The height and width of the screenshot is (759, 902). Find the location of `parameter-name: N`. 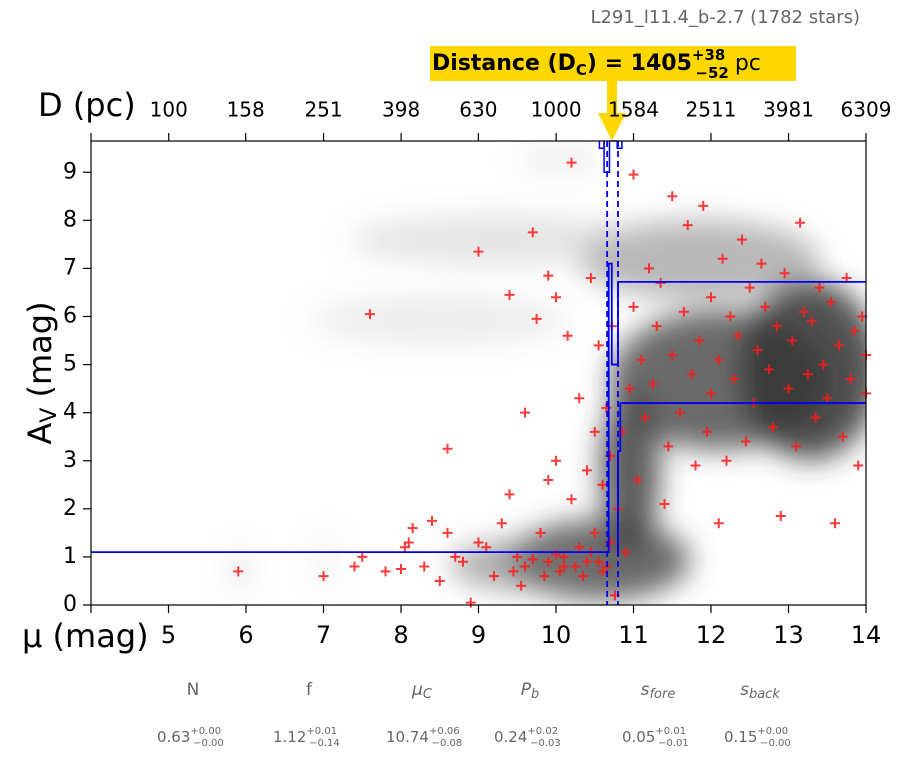

parameter-name: N is located at coordinates (193, 690).